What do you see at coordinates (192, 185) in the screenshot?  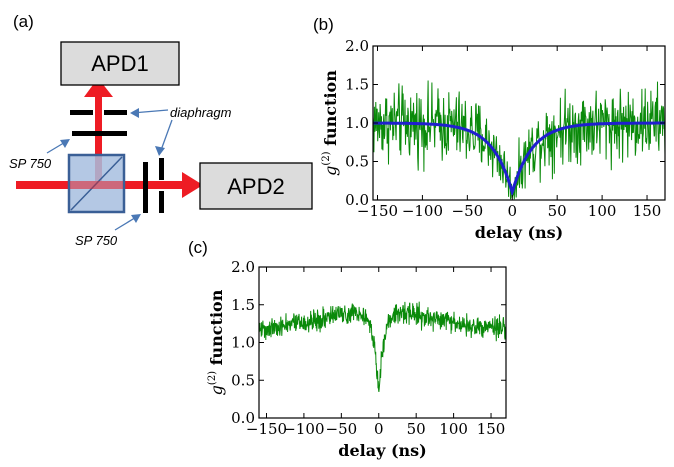 I see `arrow-right-icon` at bounding box center [192, 185].